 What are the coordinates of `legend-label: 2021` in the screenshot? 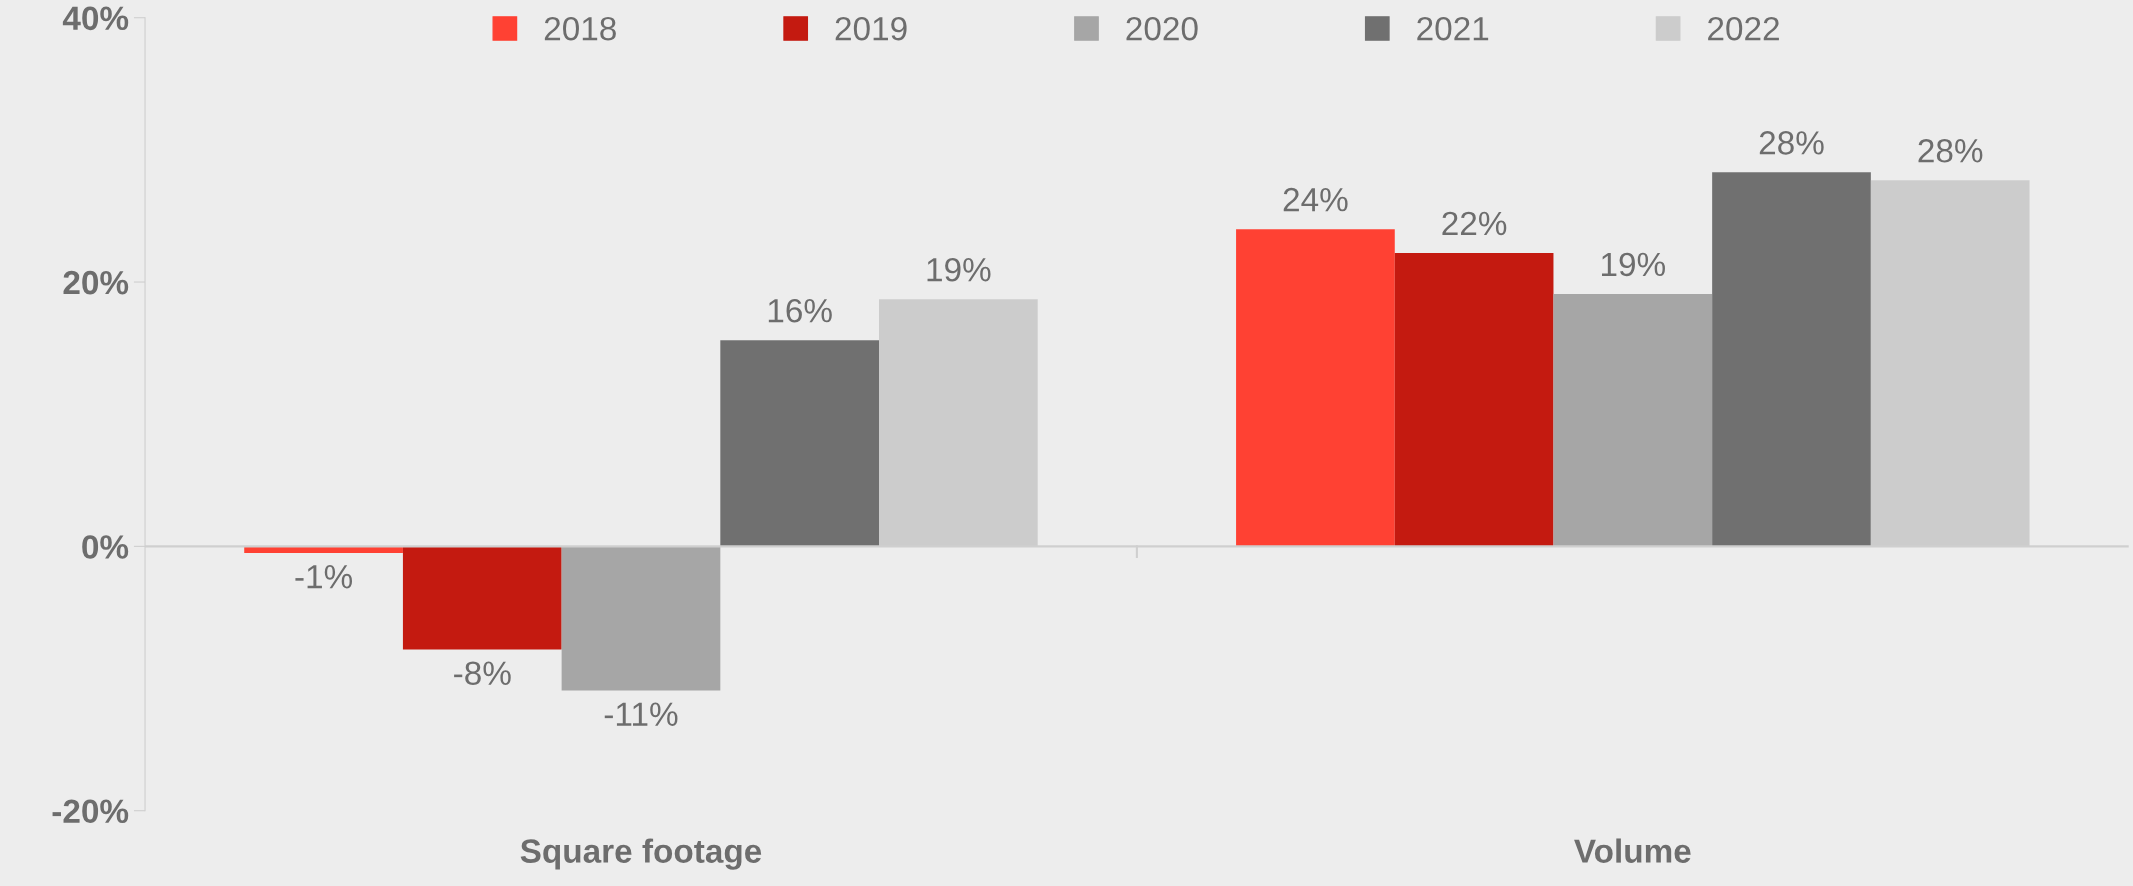 It's located at (1453, 28).